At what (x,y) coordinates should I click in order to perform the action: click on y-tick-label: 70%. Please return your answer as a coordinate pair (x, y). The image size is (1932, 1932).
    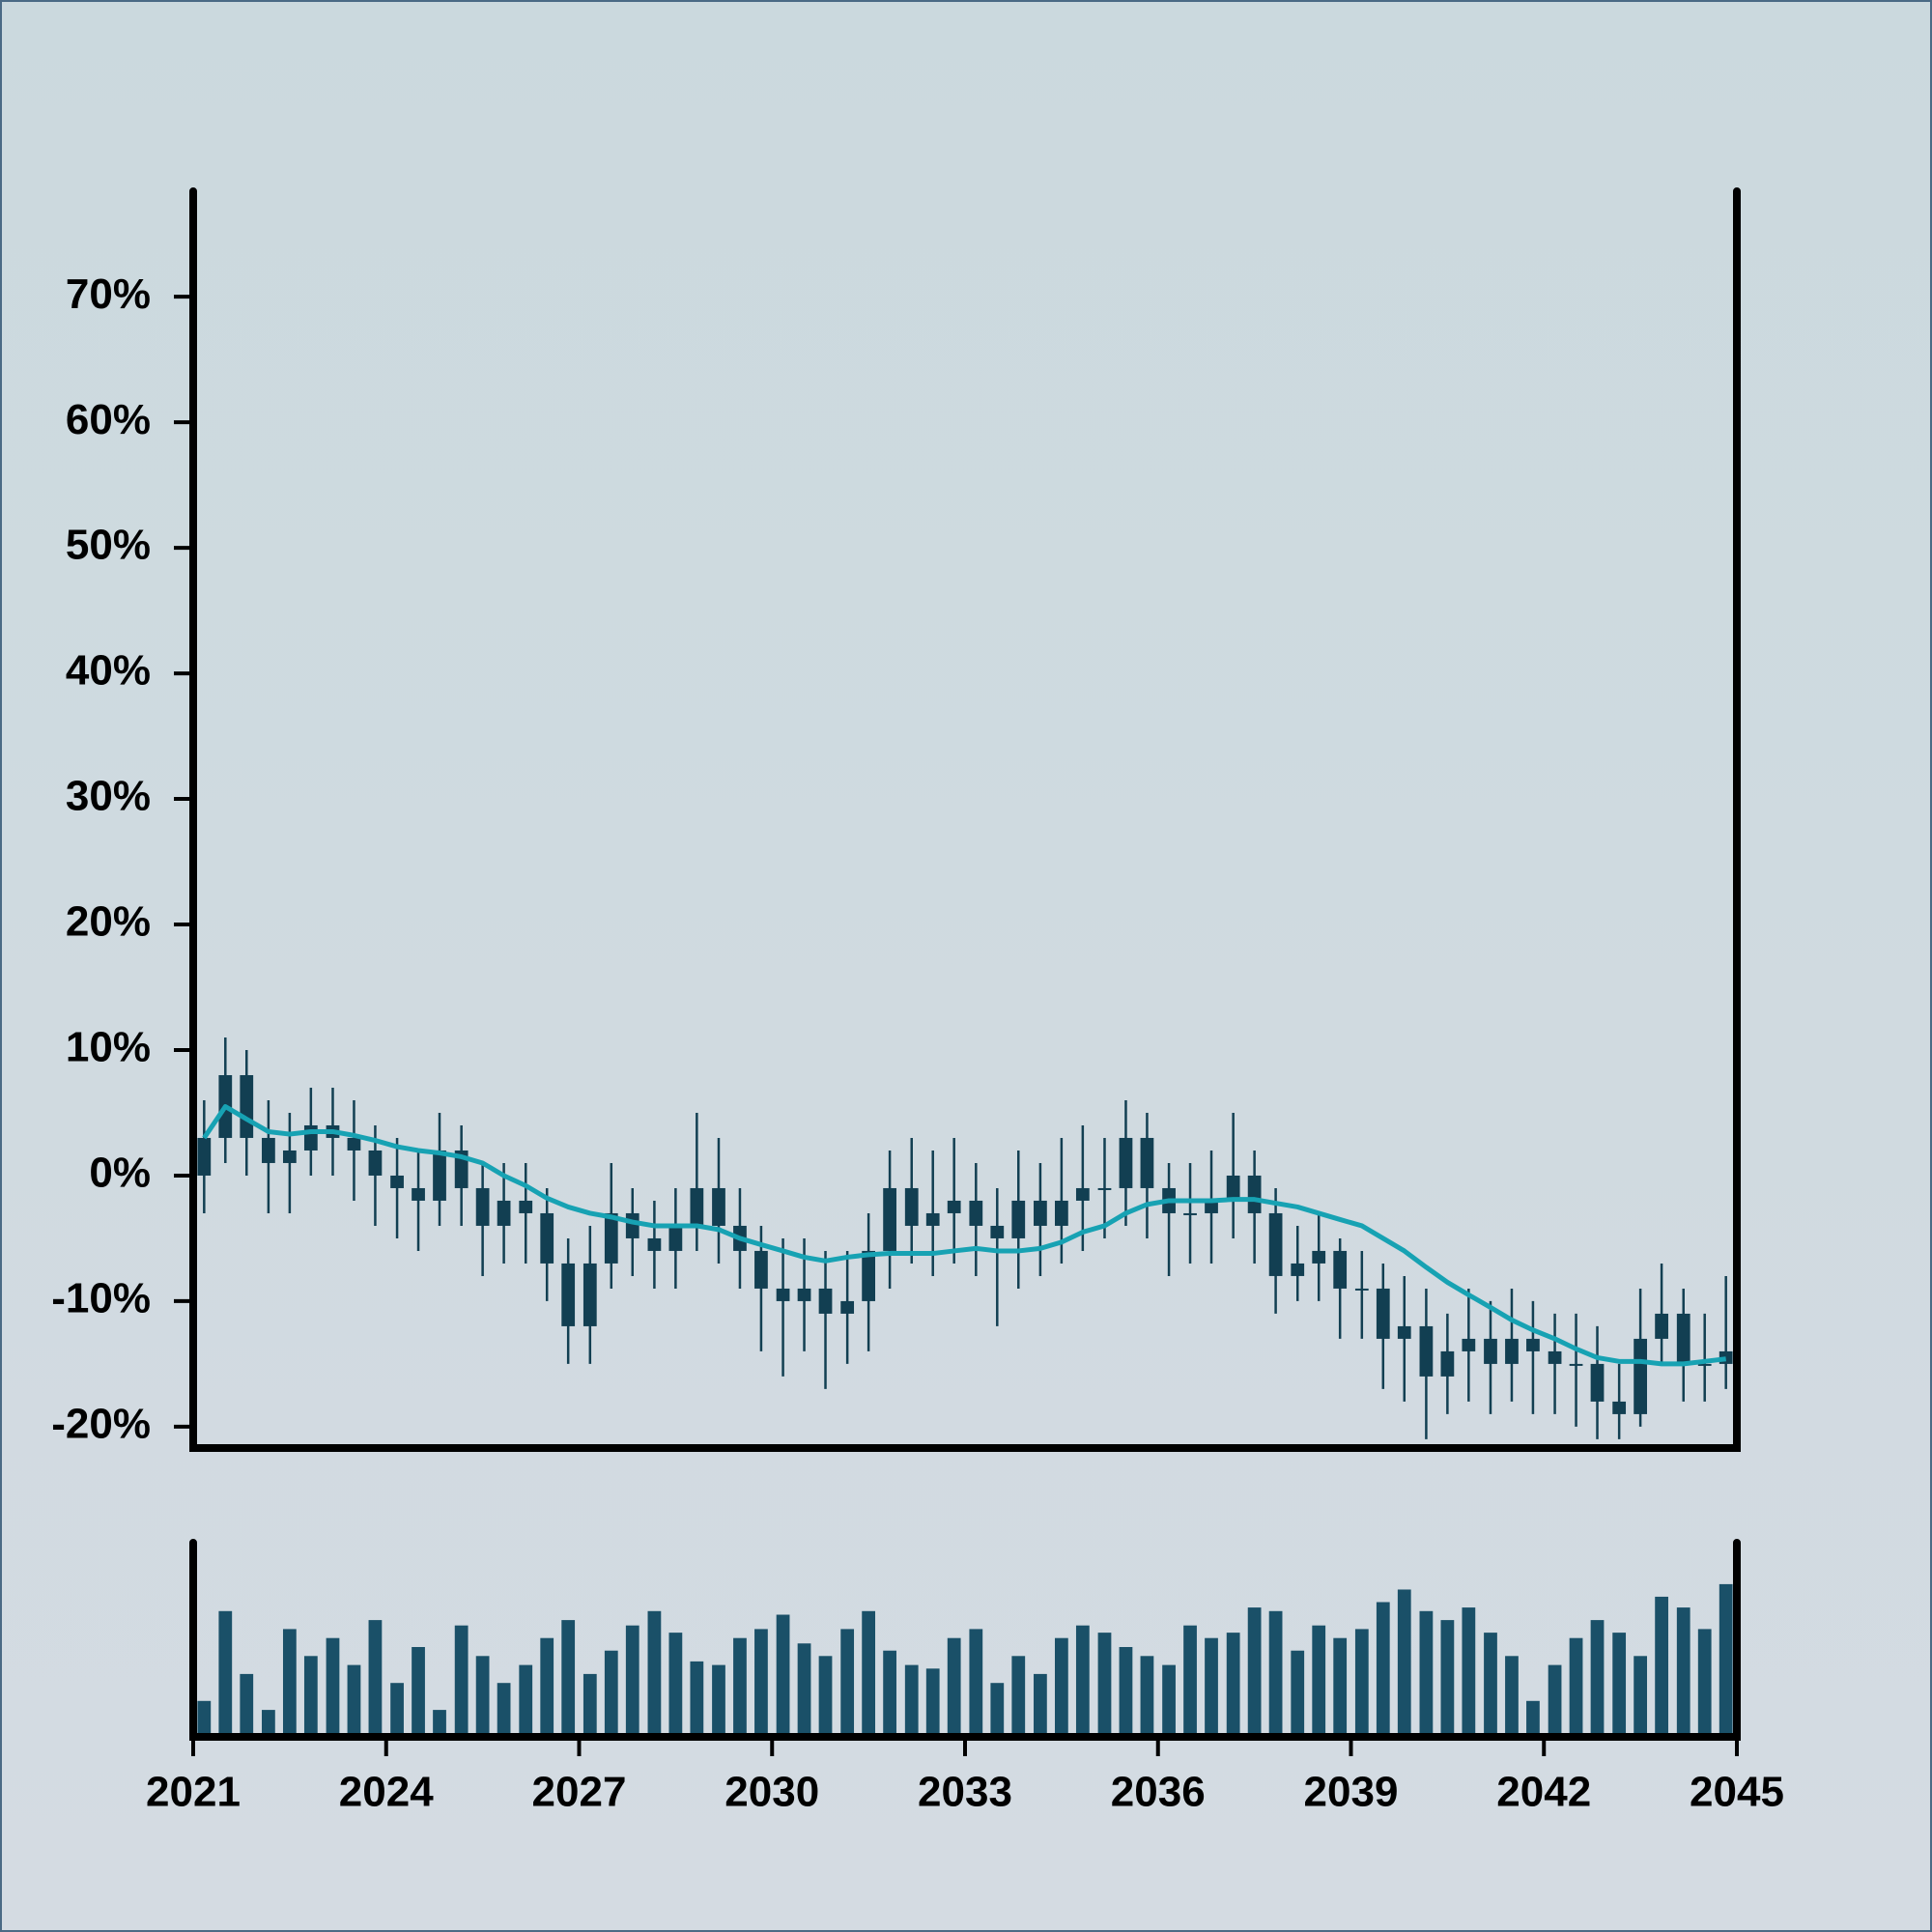
    Looking at the image, I should click on (108, 294).